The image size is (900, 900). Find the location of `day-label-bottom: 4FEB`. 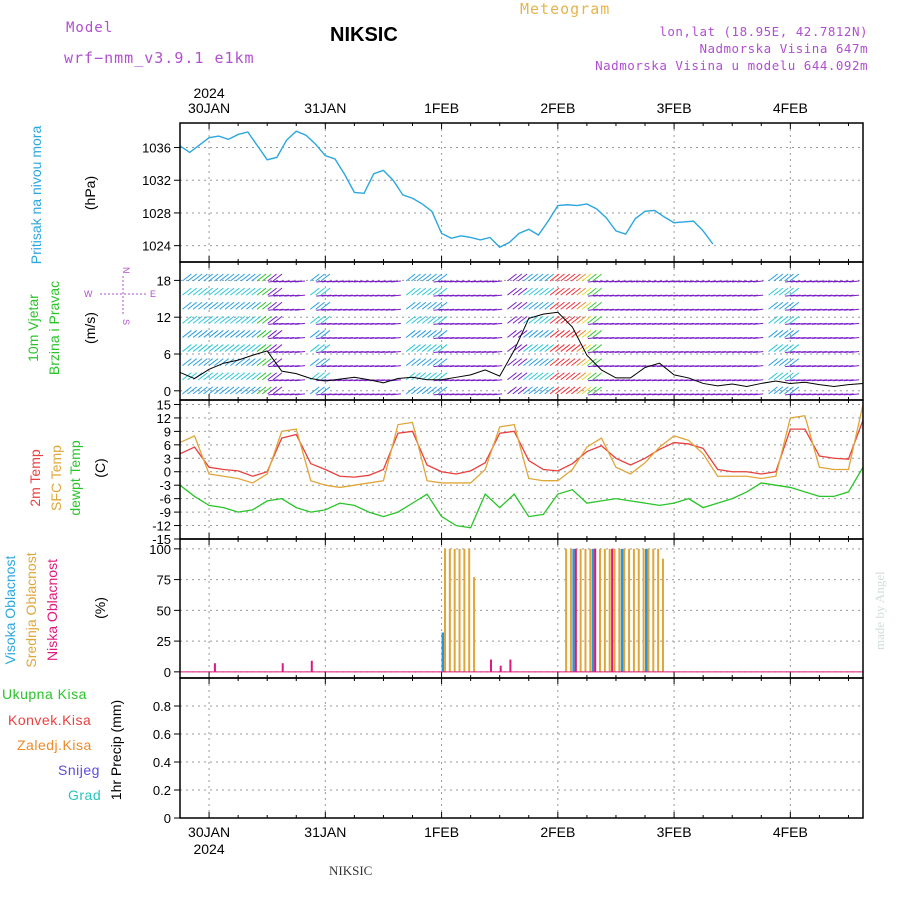

day-label-bottom: 4FEB is located at coordinates (790, 832).